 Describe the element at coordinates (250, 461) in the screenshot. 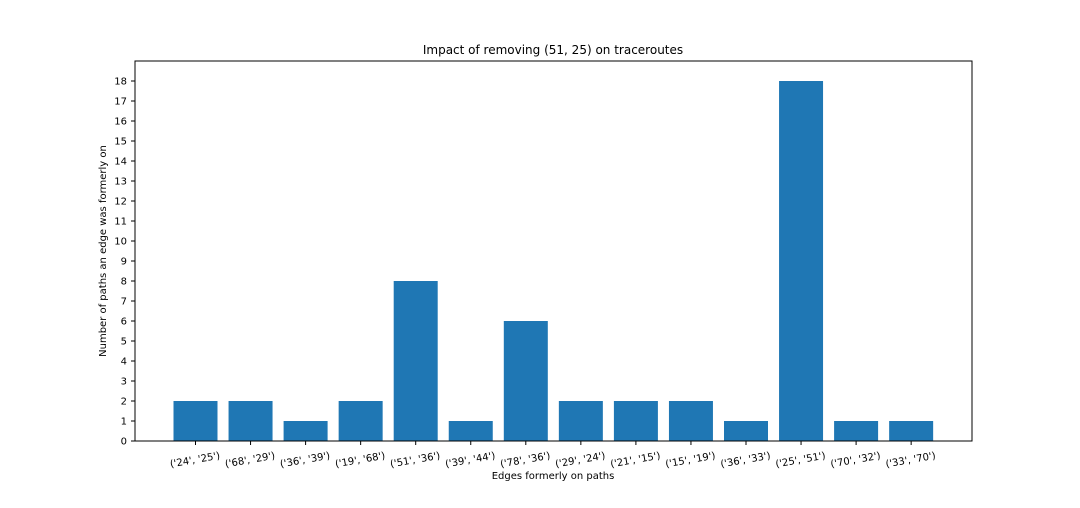

I see `x-tick-label-1: ('68', '29')` at that location.